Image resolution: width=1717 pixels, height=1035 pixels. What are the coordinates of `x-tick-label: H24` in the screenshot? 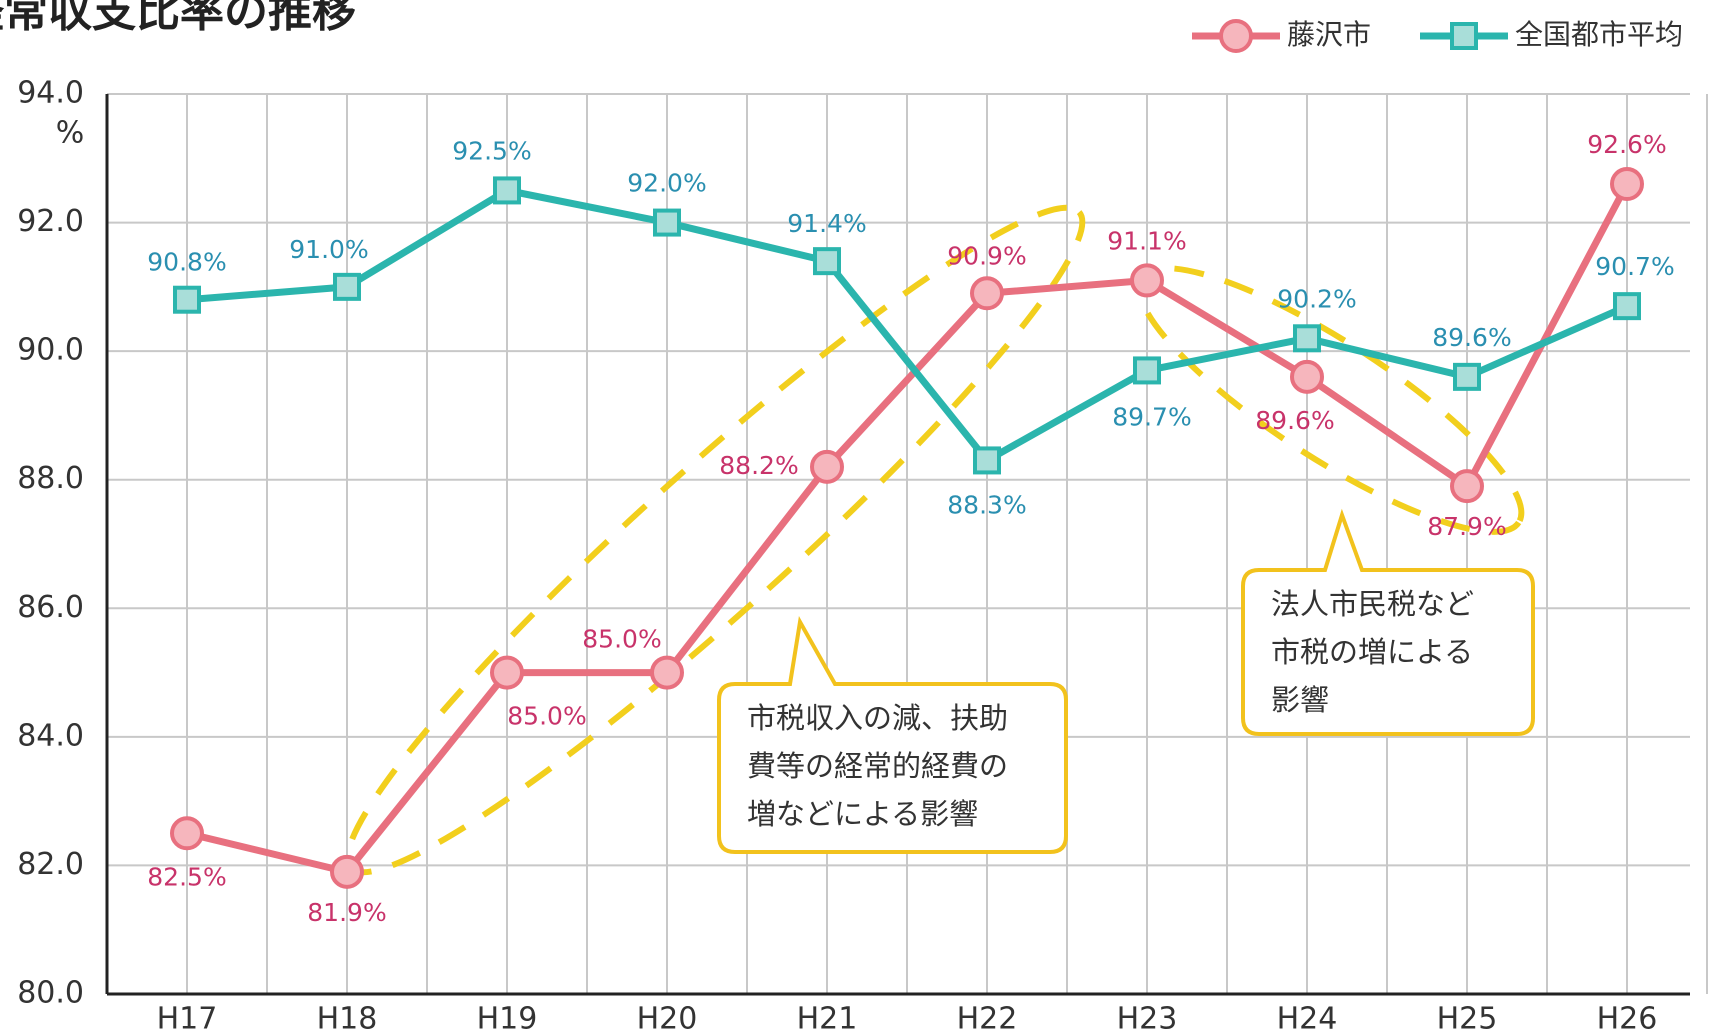 It's located at (1307, 1018).